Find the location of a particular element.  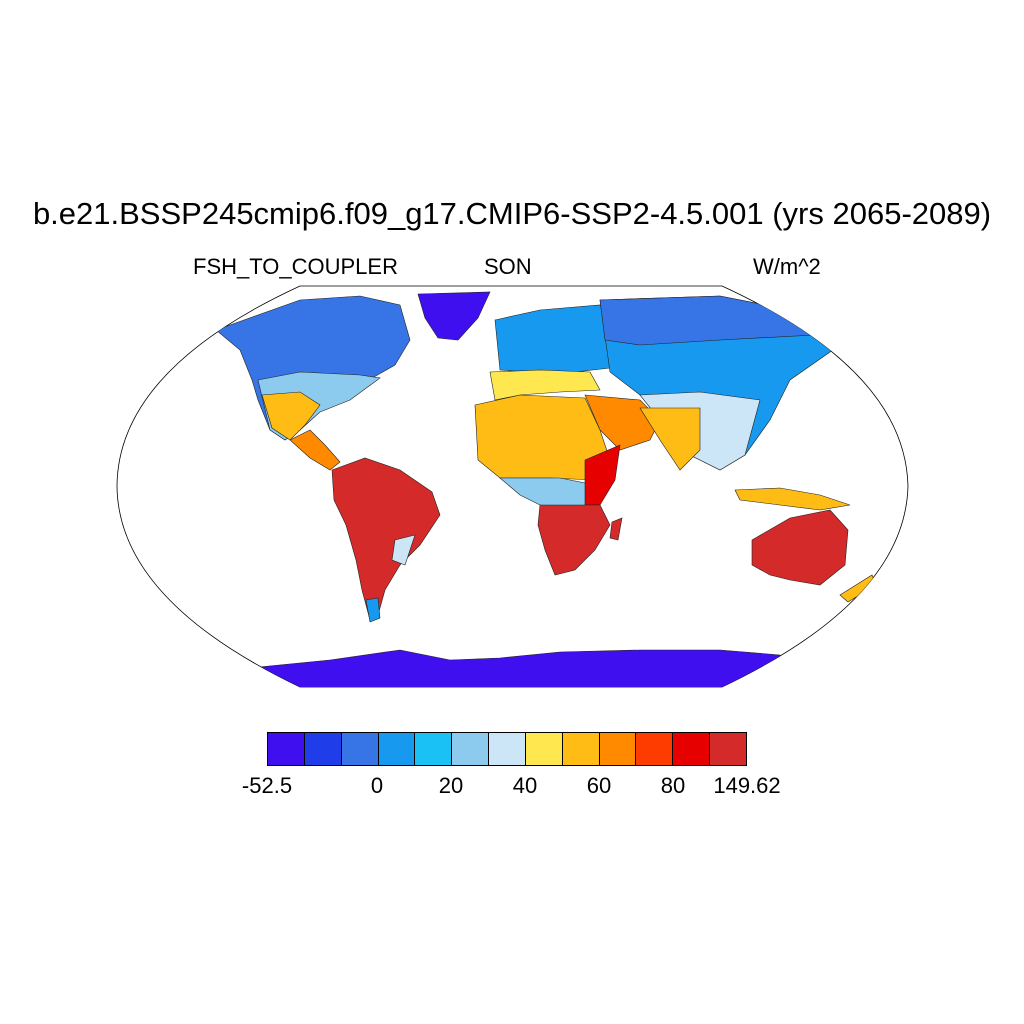

south-america-east is located at coordinates (403, 550).